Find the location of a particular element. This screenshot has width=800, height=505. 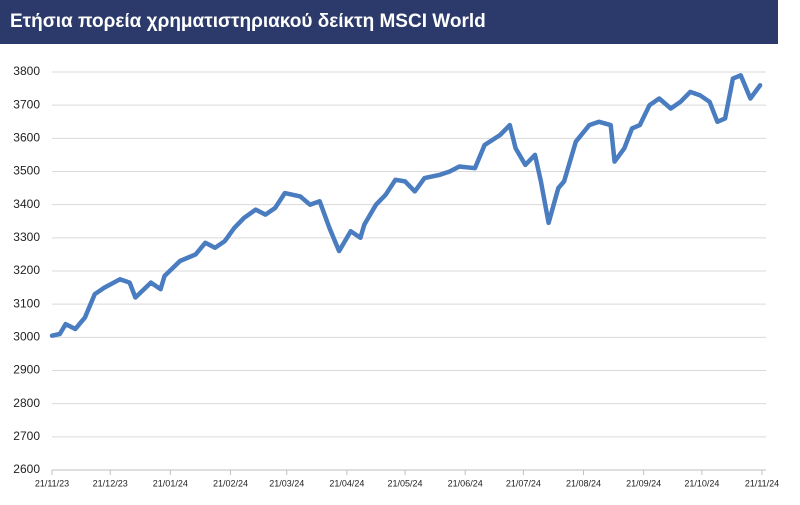

header-band is located at coordinates (389, 22).